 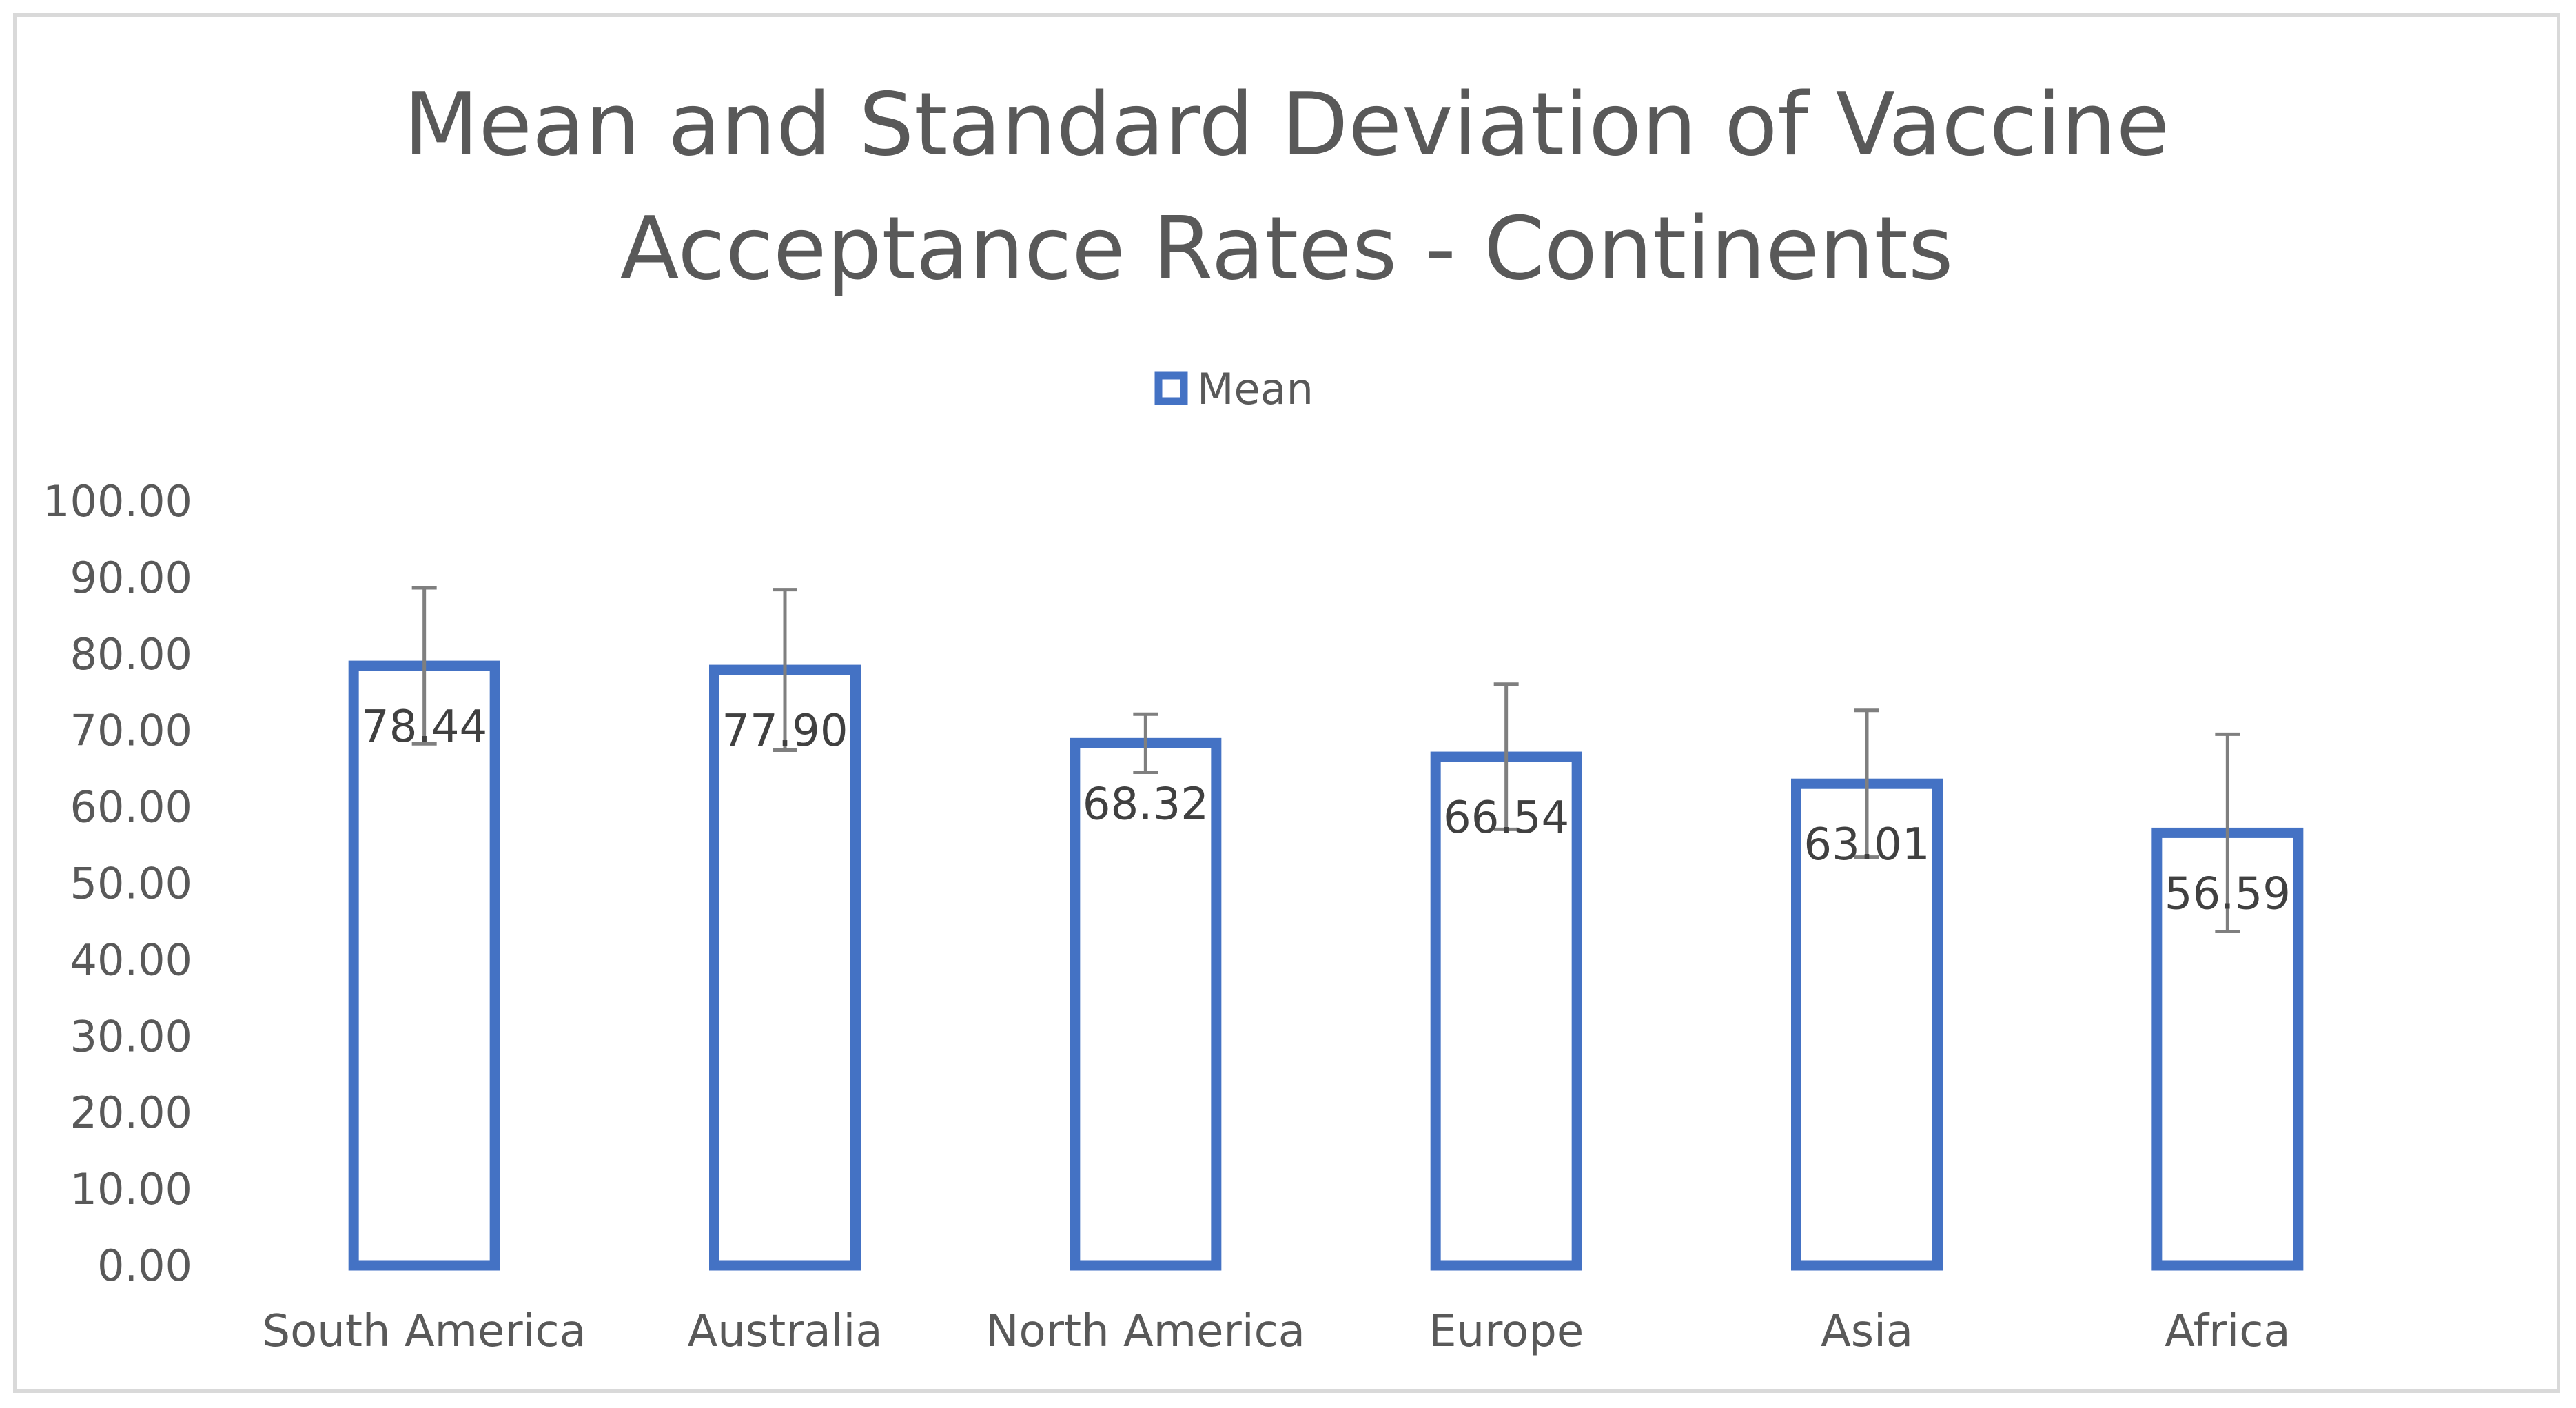 What do you see at coordinates (424, 1331) in the screenshot?
I see `x-tick-label: South America` at bounding box center [424, 1331].